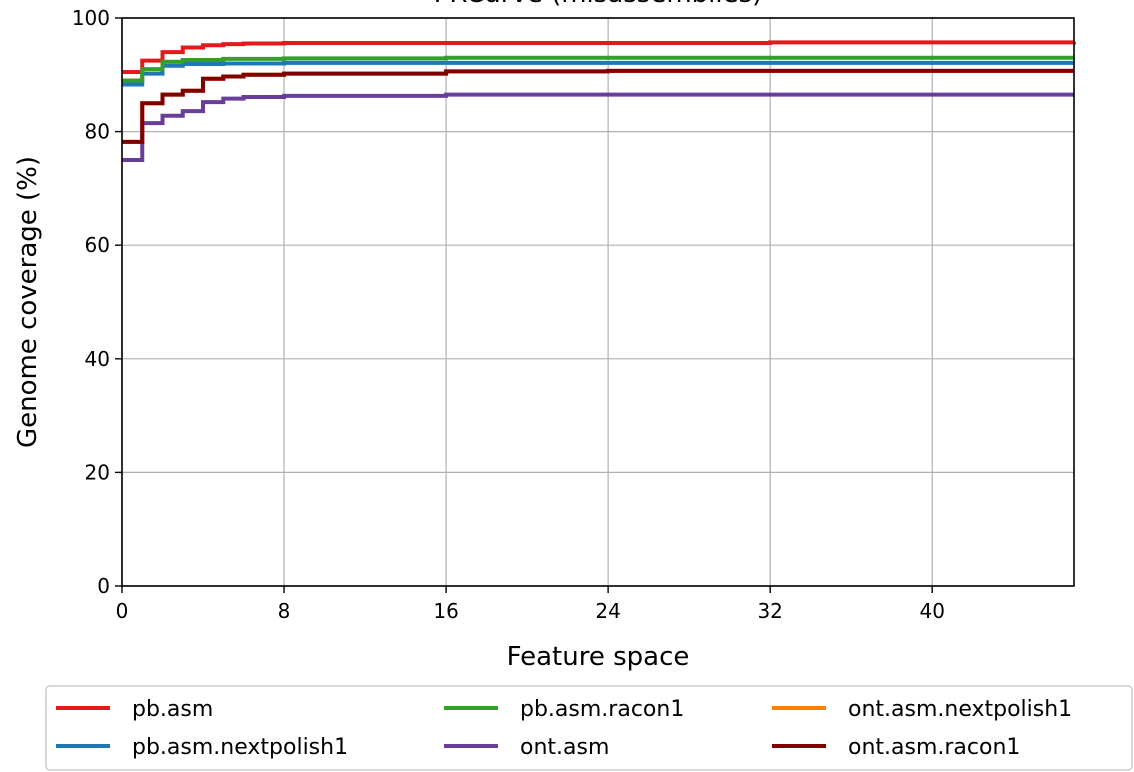 Image resolution: width=1134 pixels, height=772 pixels. What do you see at coordinates (91, 18) in the screenshot?
I see `y-tick-label: 100` at bounding box center [91, 18].